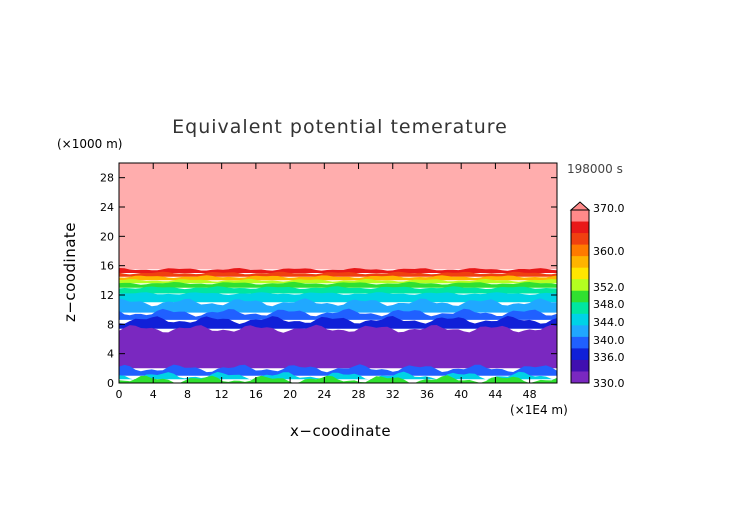  What do you see at coordinates (340, 127) in the screenshot?
I see `chart-title: Equivalent potential temerature` at bounding box center [340, 127].